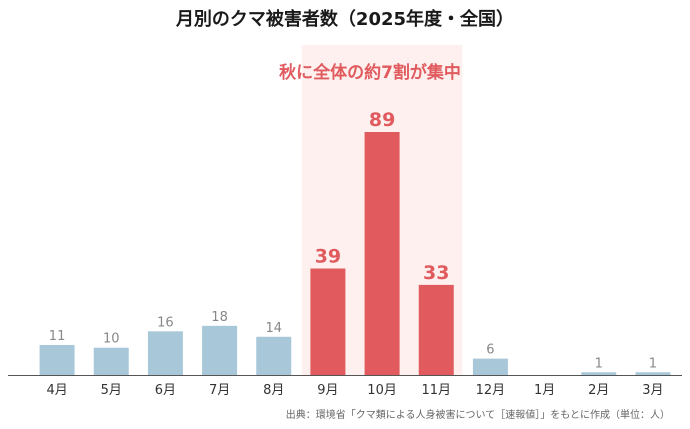 The image size is (690, 429). I want to click on value-label-11月: 33, so click(436, 273).